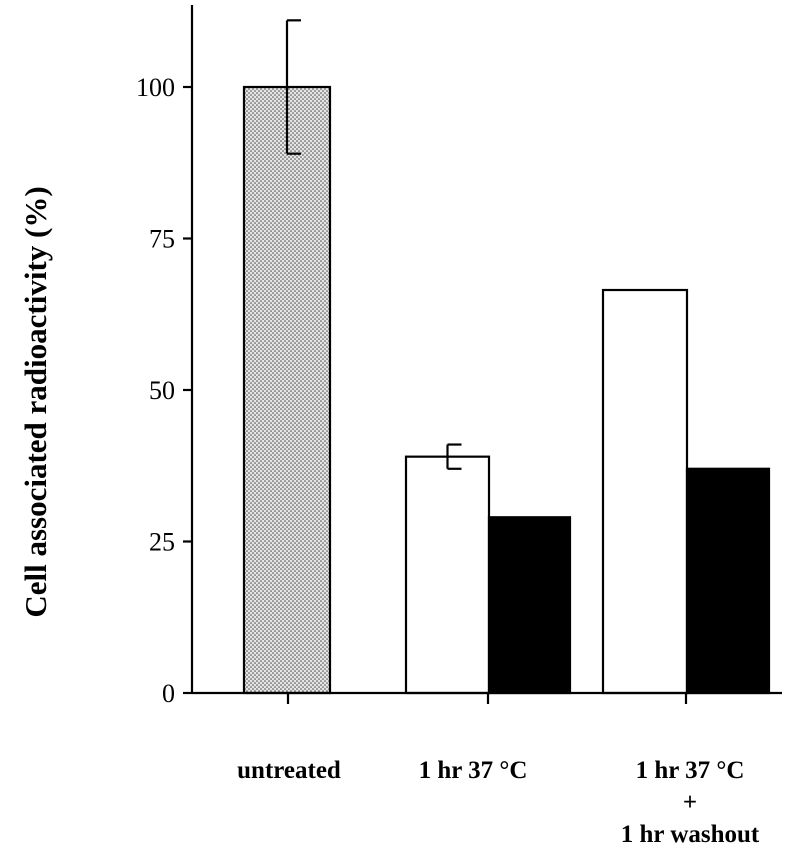 The height and width of the screenshot is (853, 787). What do you see at coordinates (690, 834) in the screenshot?
I see `category-label-3-line-3: 1 hr washout` at bounding box center [690, 834].